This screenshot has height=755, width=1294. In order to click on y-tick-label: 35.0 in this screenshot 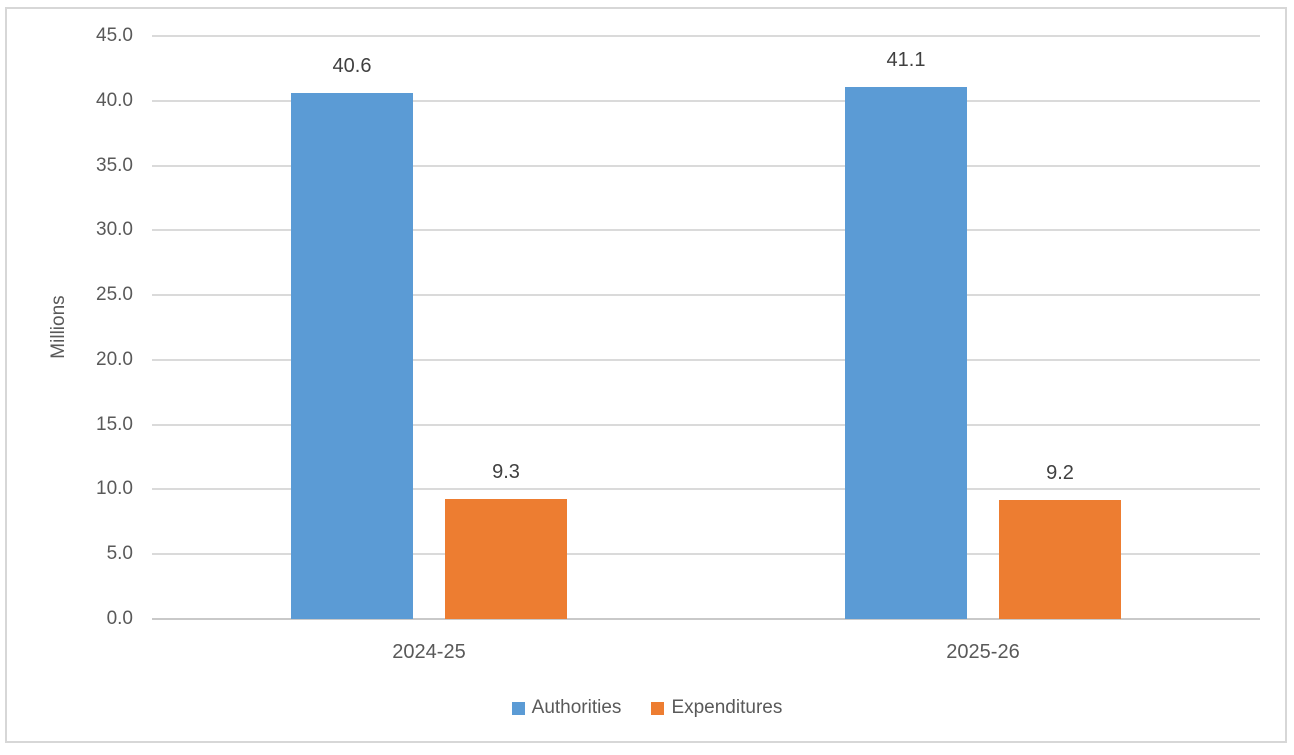, I will do `click(114, 165)`.